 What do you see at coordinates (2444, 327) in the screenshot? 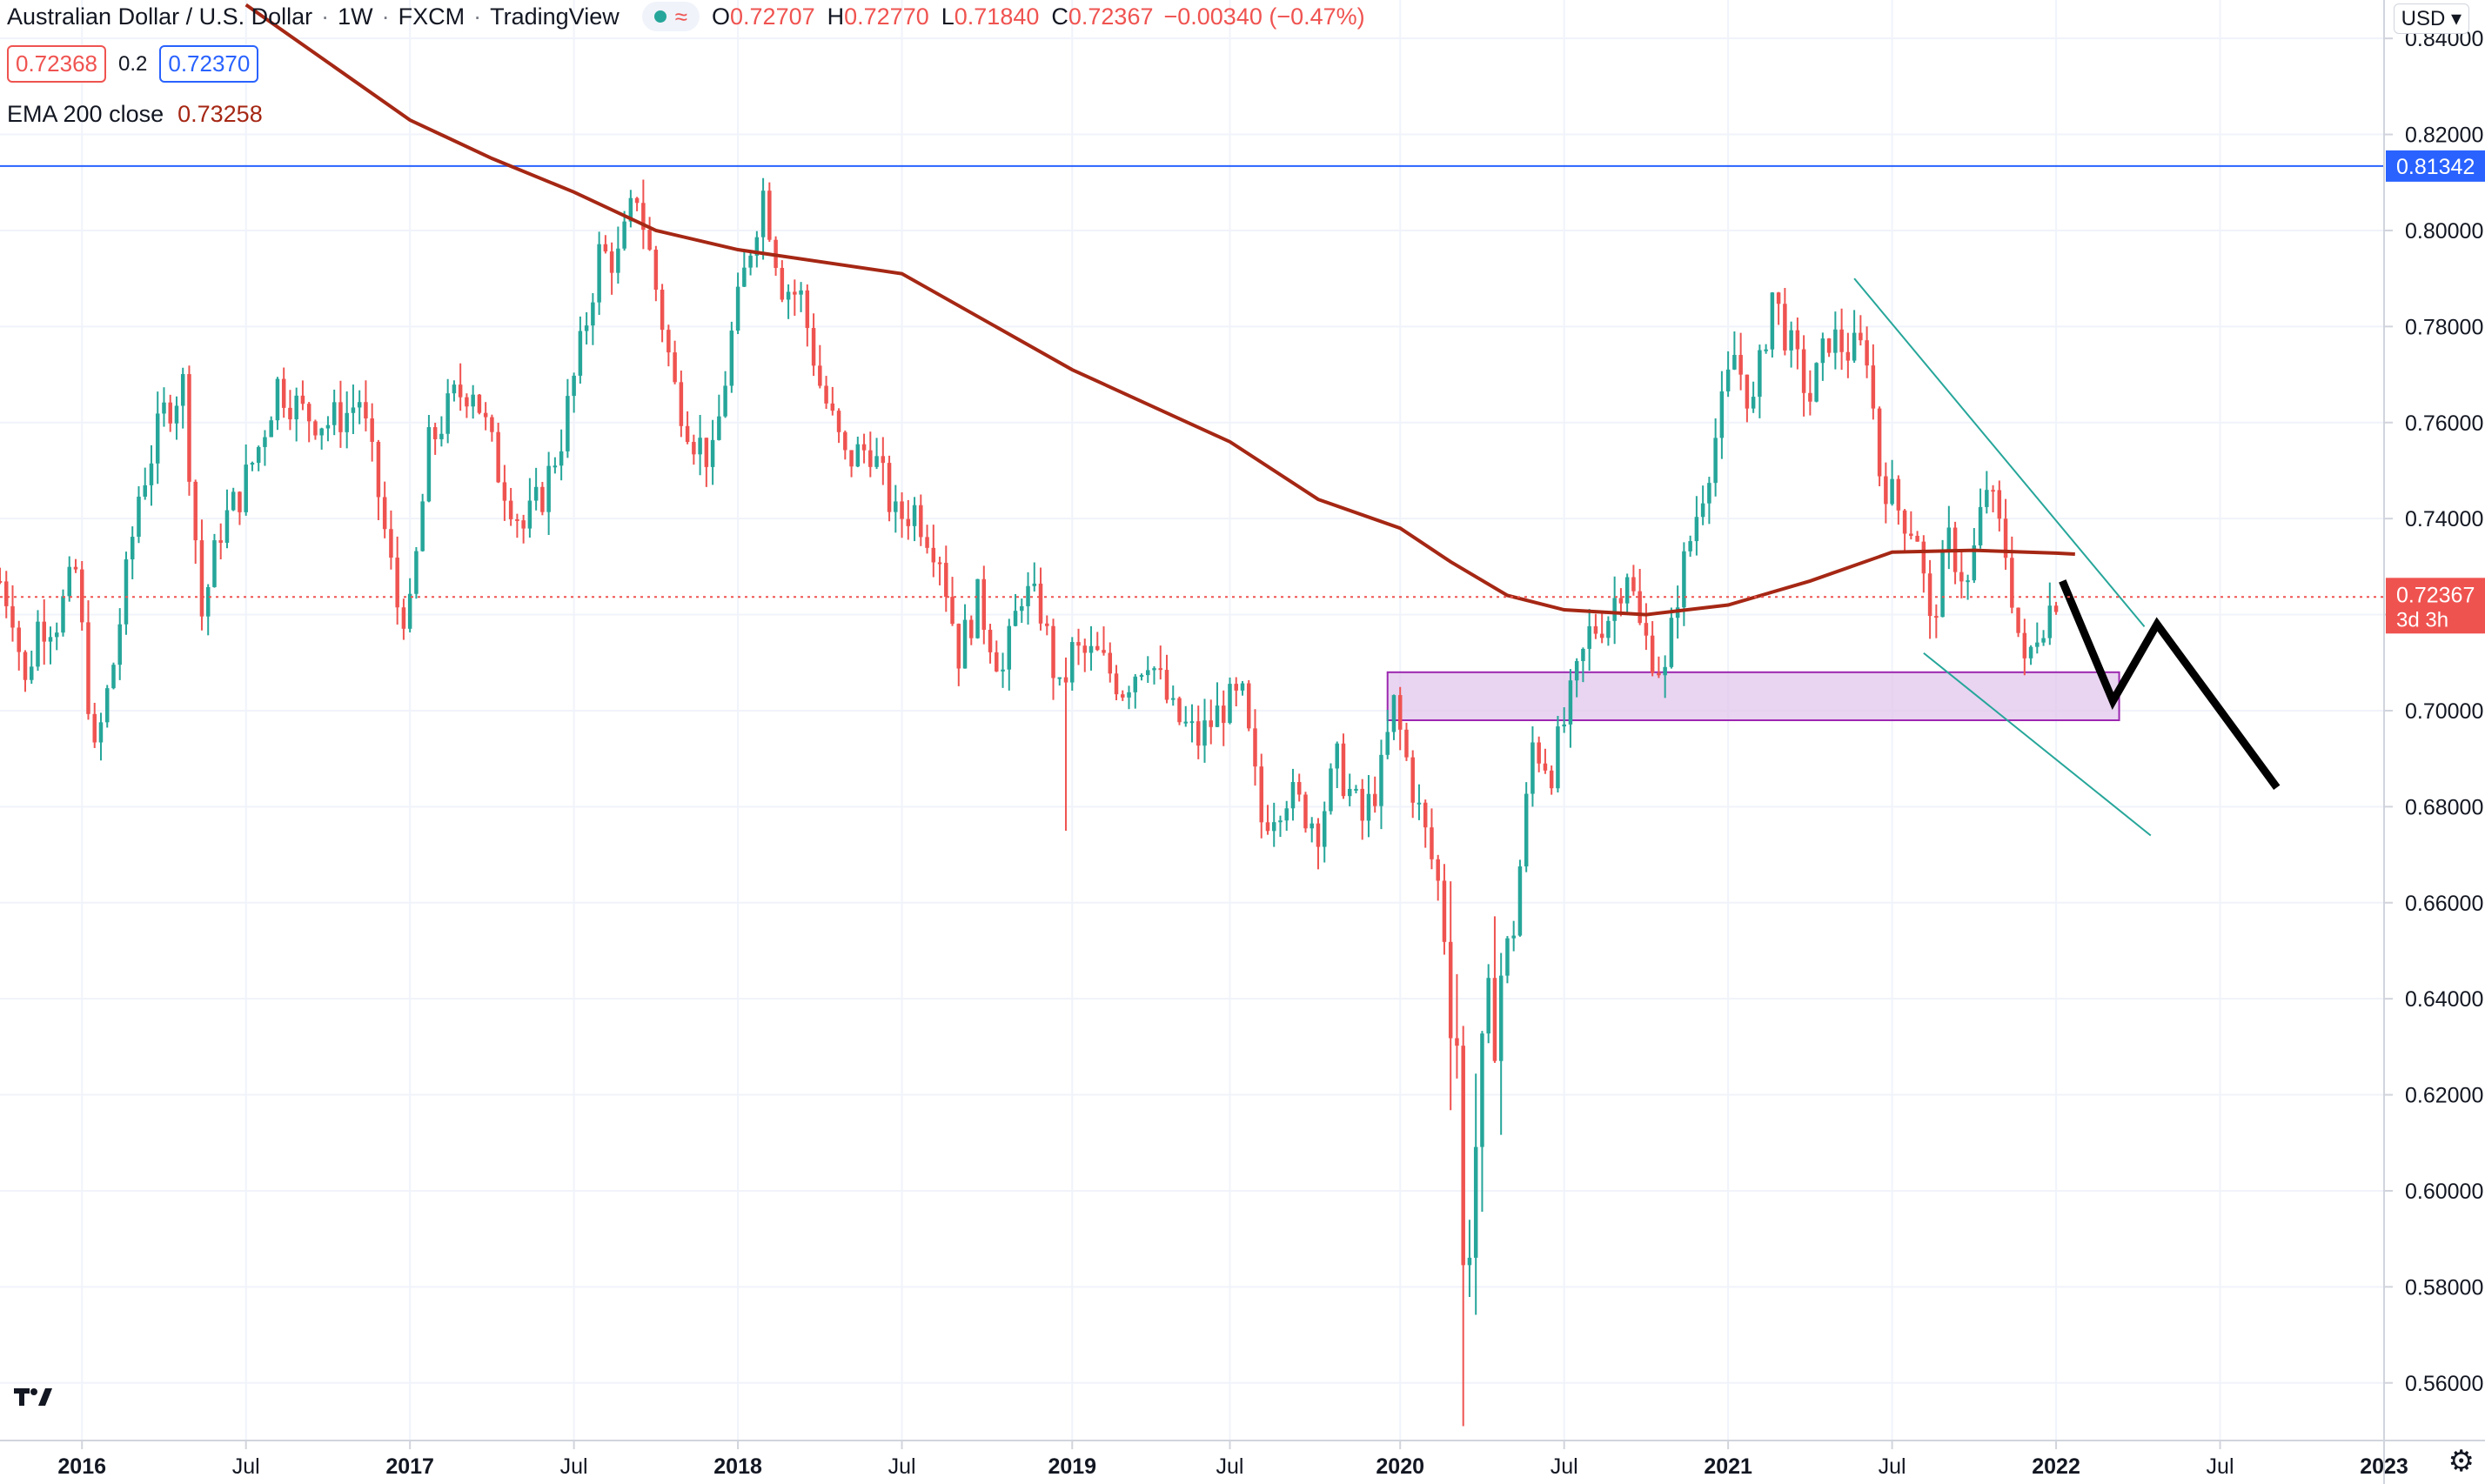
I see `price-tick-label: 0.78000` at bounding box center [2444, 327].